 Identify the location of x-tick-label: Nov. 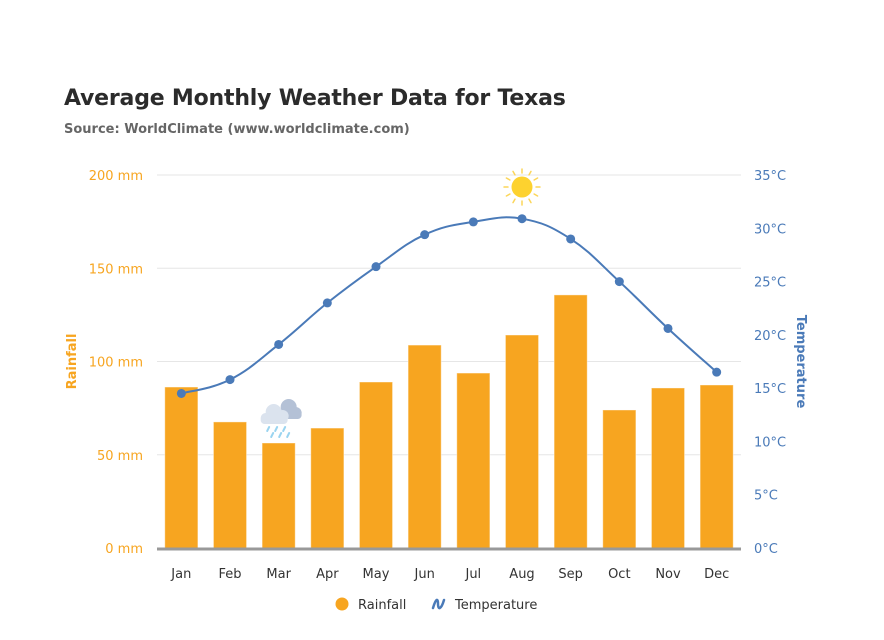
(668, 574).